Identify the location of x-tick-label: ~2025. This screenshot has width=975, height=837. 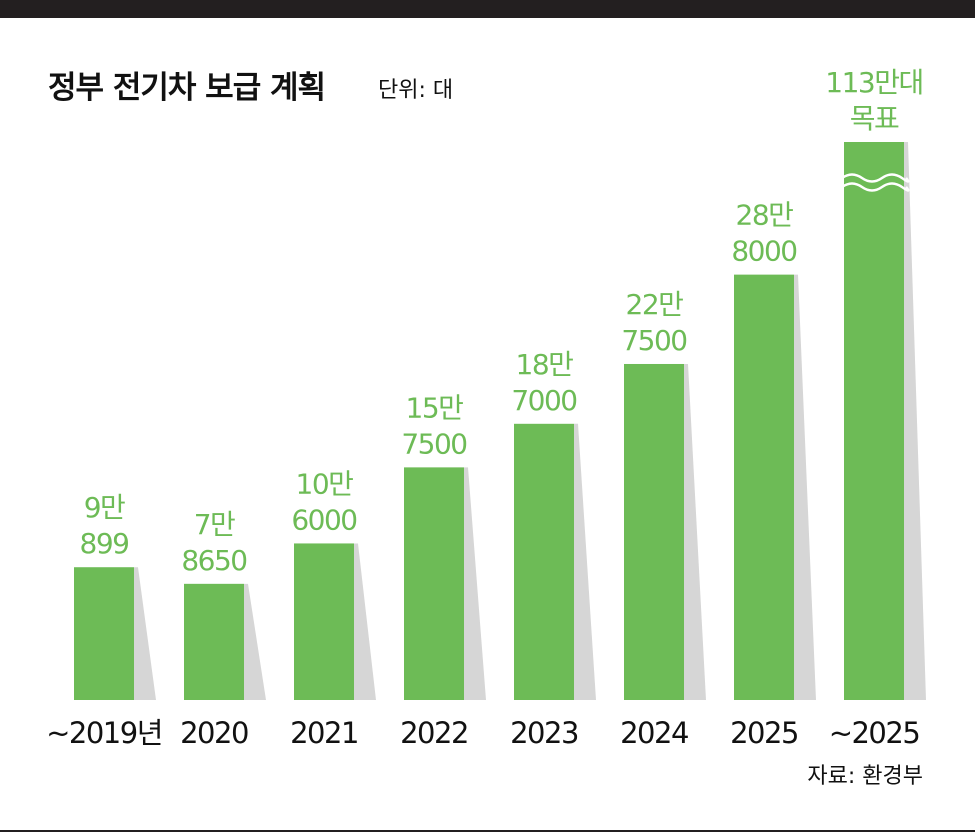
(874, 733).